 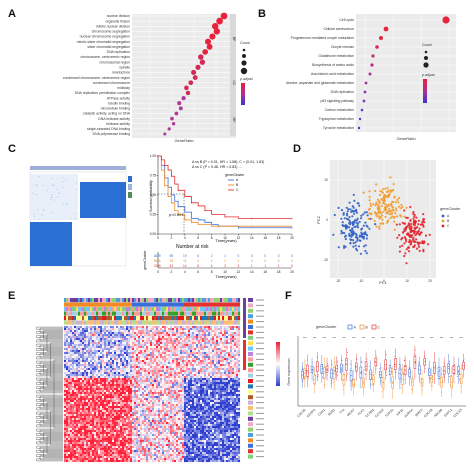 What do you see at coordinates (114, 62) in the screenshot?
I see `term-label: chromosomal region` at bounding box center [114, 62].